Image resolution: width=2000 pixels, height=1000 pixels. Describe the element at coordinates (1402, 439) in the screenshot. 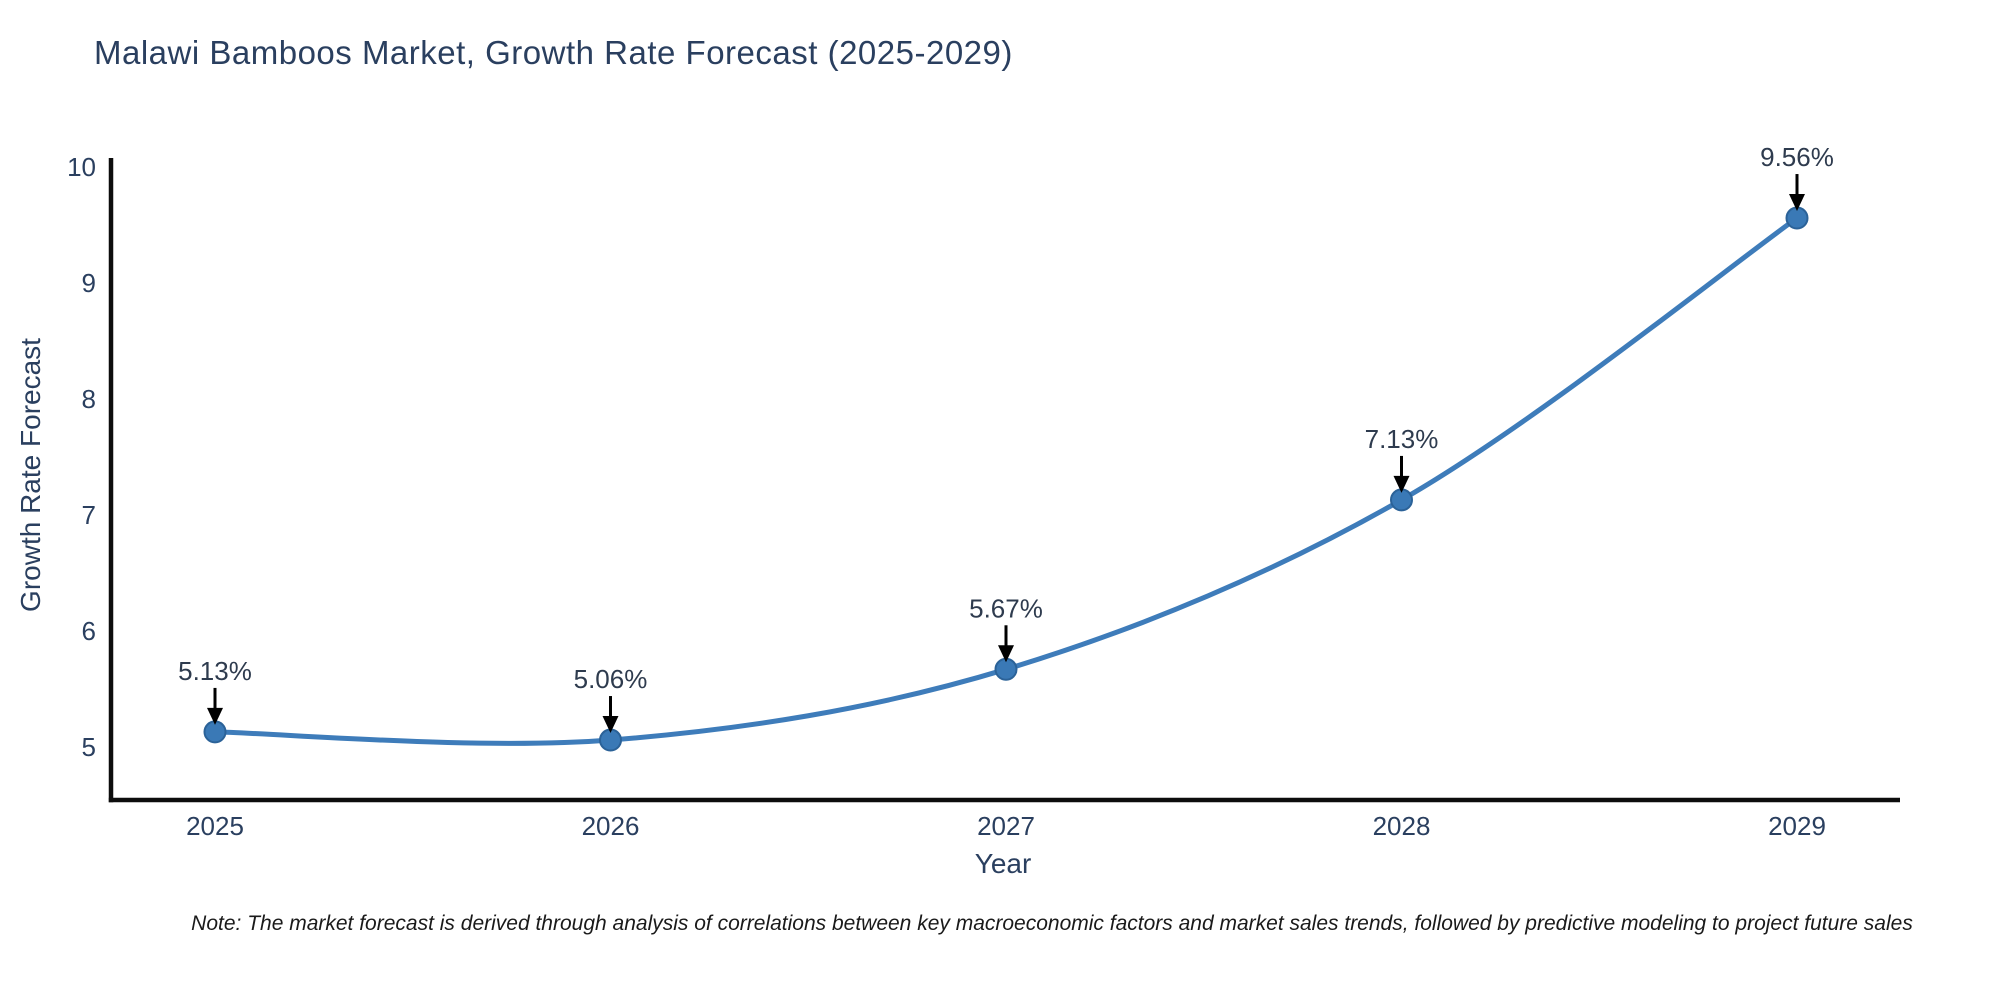

I see `annotation-label: 7.13%` at that location.